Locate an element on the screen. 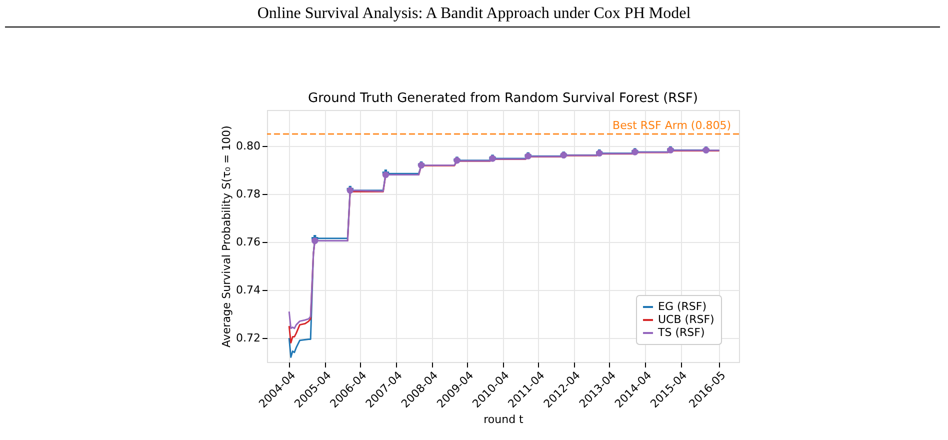  y-axis-title: Average Survival Probability S(τ₀ = 100) is located at coordinates (227, 237).